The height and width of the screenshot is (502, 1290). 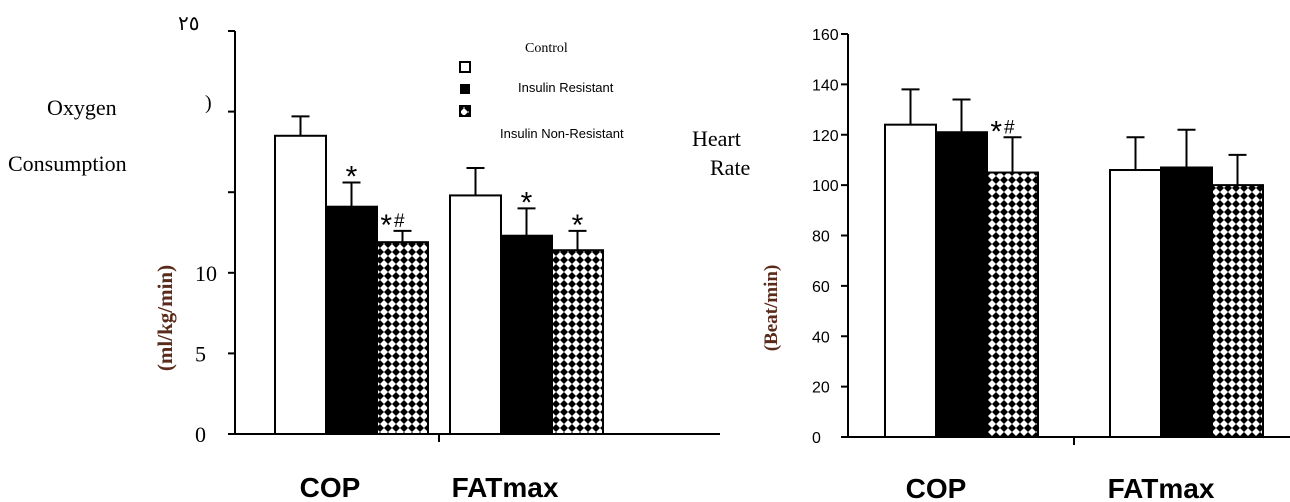 I want to click on left-top-tick-label: ٢٥, so click(x=188, y=24).